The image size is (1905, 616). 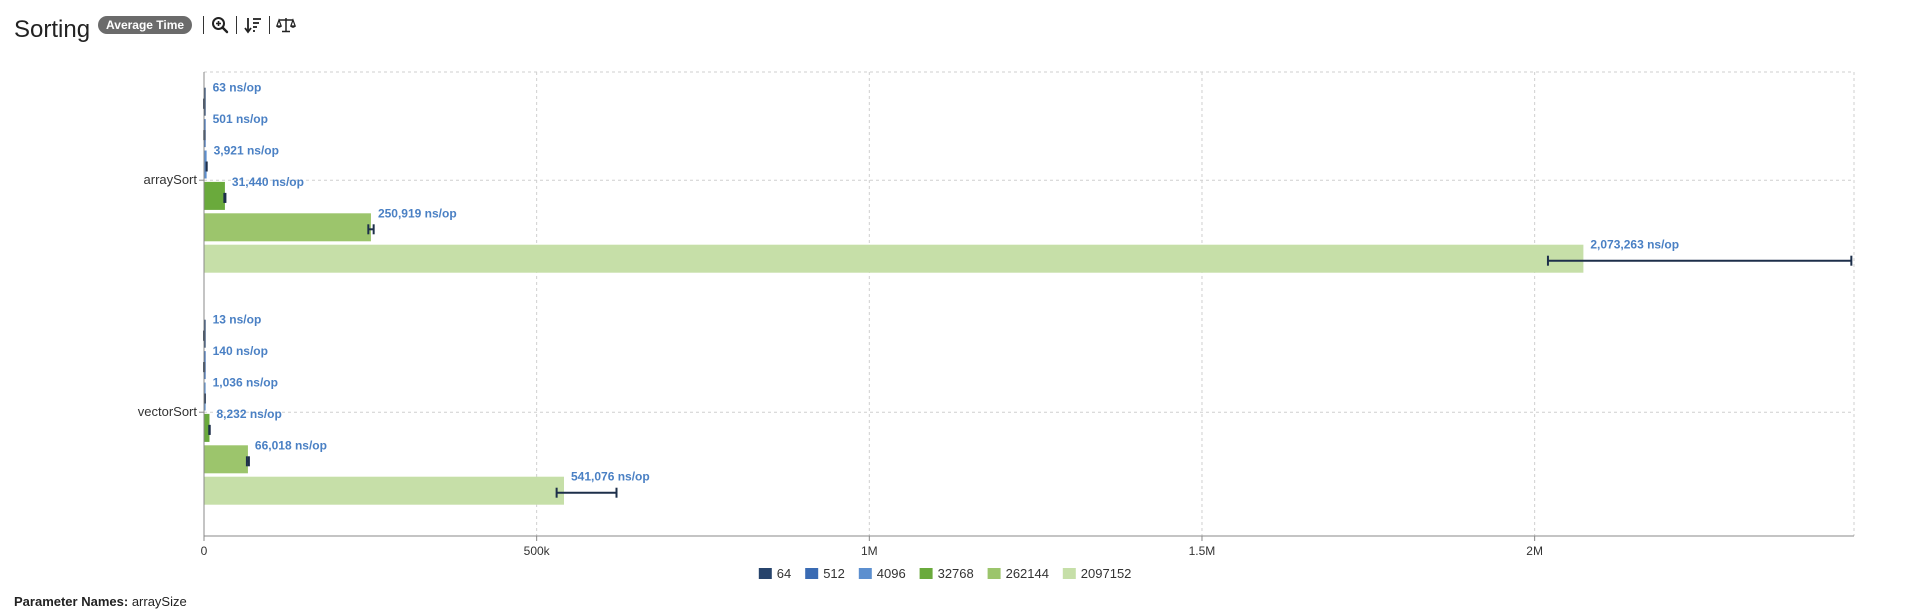 I want to click on data-label: 63 ns/op, so click(x=237, y=88).